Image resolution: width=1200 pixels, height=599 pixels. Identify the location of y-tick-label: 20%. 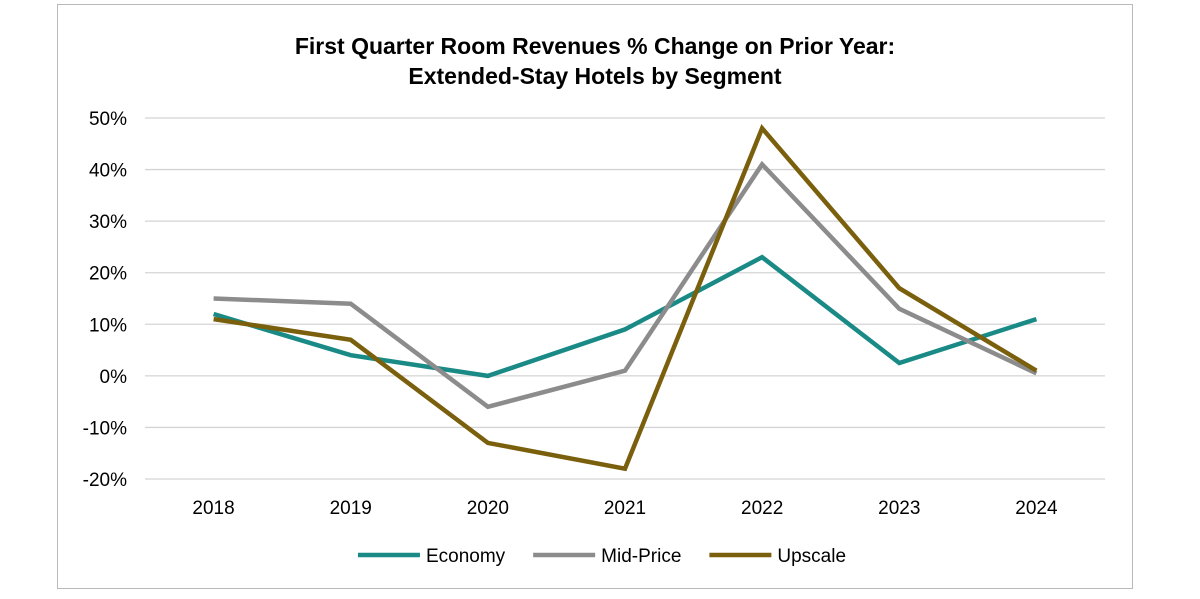
(108, 274).